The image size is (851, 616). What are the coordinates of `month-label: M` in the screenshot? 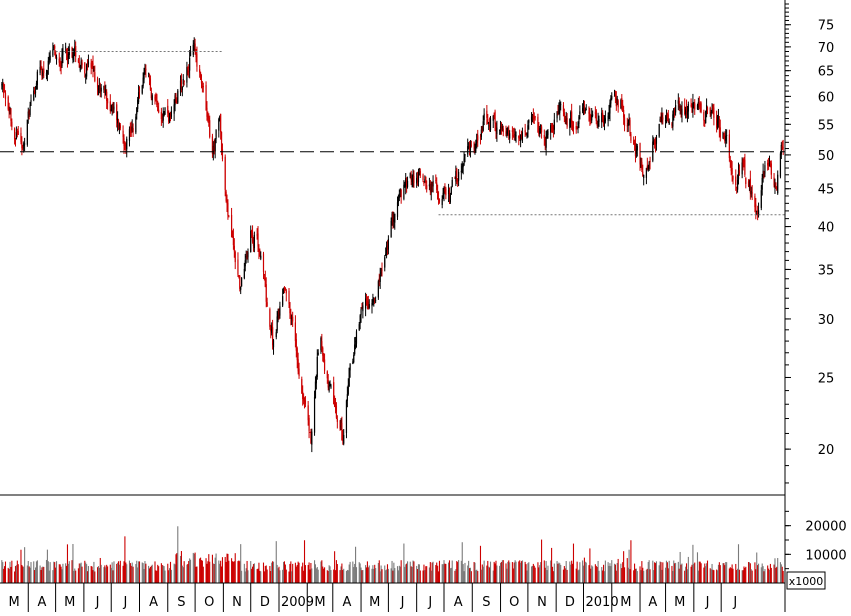 It's located at (14, 602).